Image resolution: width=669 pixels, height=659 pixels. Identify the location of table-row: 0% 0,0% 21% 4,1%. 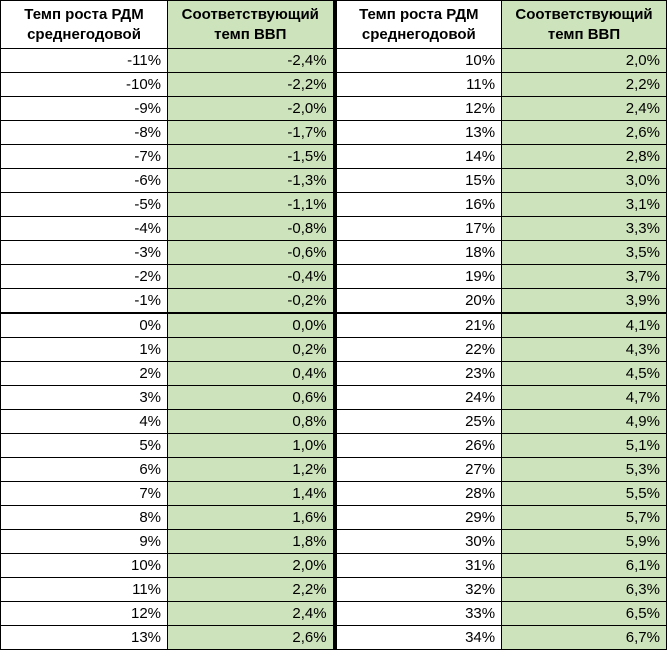
(333, 325).